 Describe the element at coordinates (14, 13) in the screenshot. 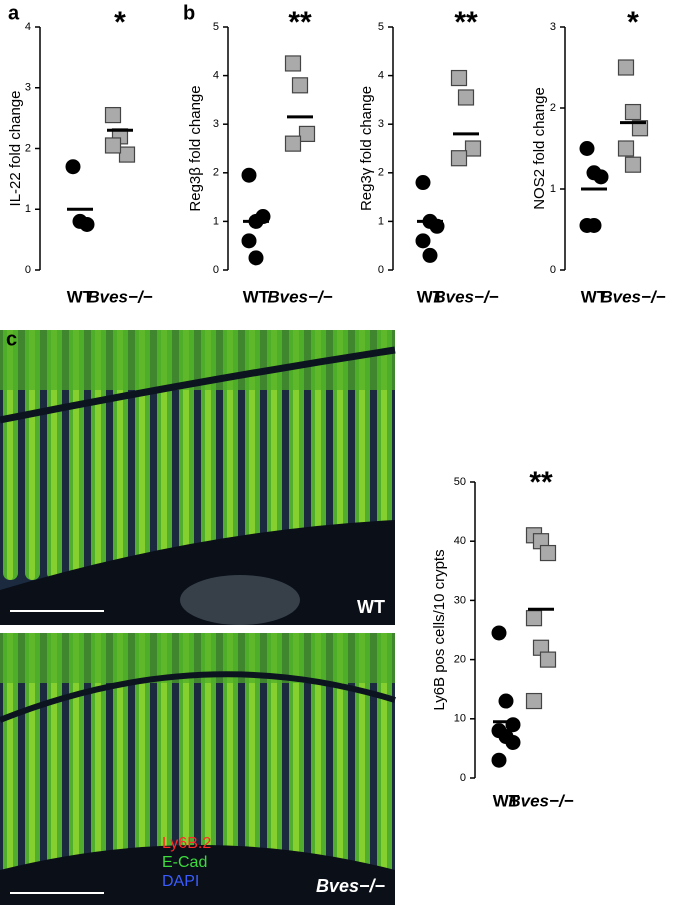

I see `panel-label: a` at that location.